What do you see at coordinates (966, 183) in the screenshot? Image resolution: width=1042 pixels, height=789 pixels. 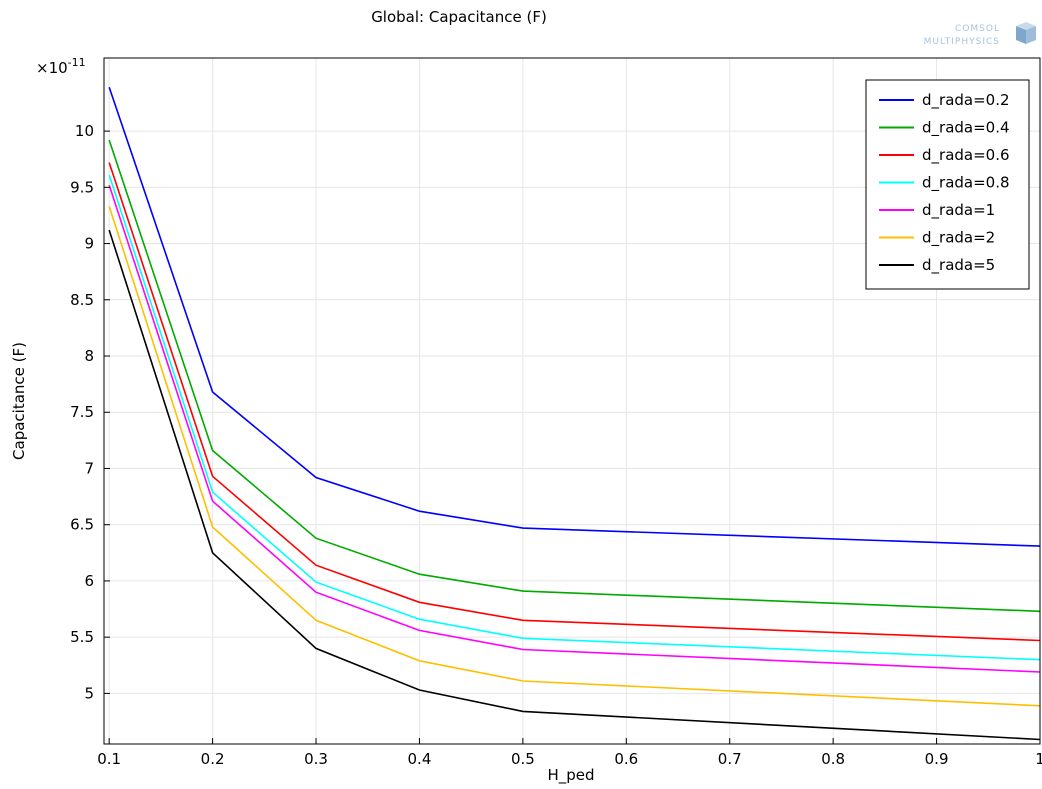 I see `legend-label: d_rada=0.8` at bounding box center [966, 183].